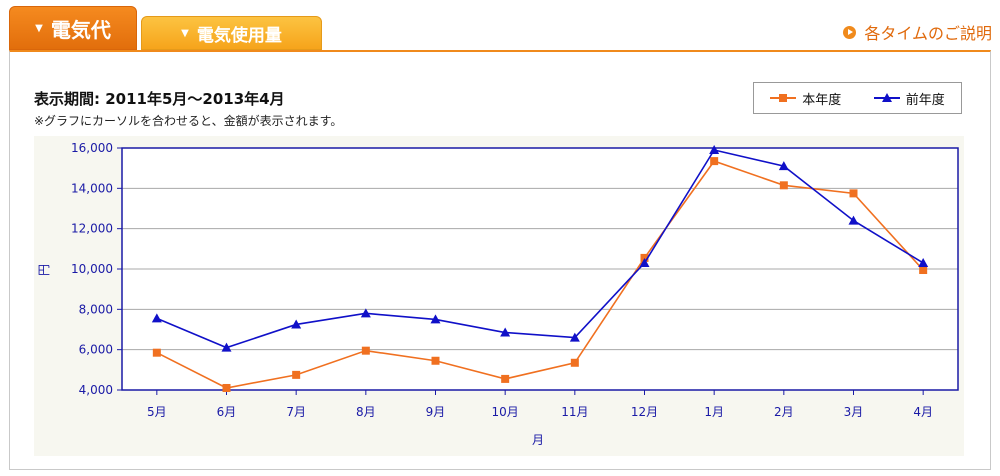 The height and width of the screenshot is (476, 1000). Describe the element at coordinates (296, 412) in the screenshot. I see `x-tick-label: 7月` at that location.